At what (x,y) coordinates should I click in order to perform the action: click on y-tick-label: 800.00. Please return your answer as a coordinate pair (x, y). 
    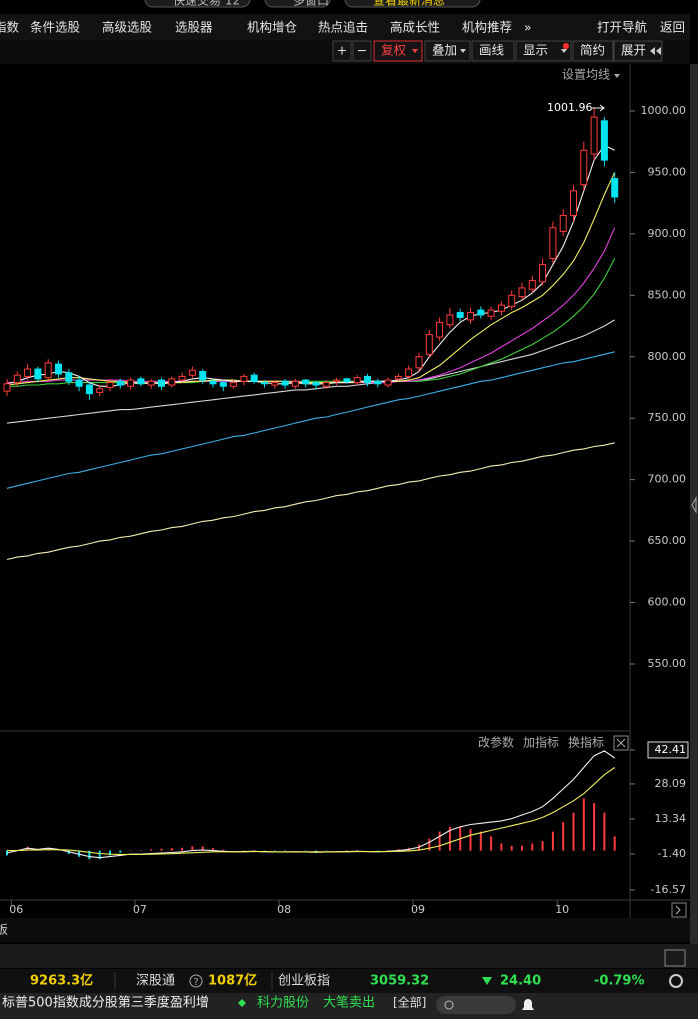
    Looking at the image, I should click on (667, 356).